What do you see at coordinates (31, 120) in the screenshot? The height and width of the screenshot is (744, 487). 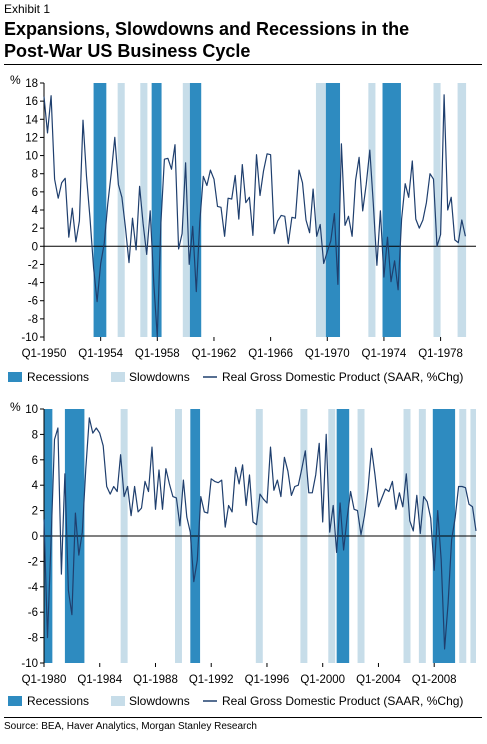 I see `y-tick-label: 14` at bounding box center [31, 120].